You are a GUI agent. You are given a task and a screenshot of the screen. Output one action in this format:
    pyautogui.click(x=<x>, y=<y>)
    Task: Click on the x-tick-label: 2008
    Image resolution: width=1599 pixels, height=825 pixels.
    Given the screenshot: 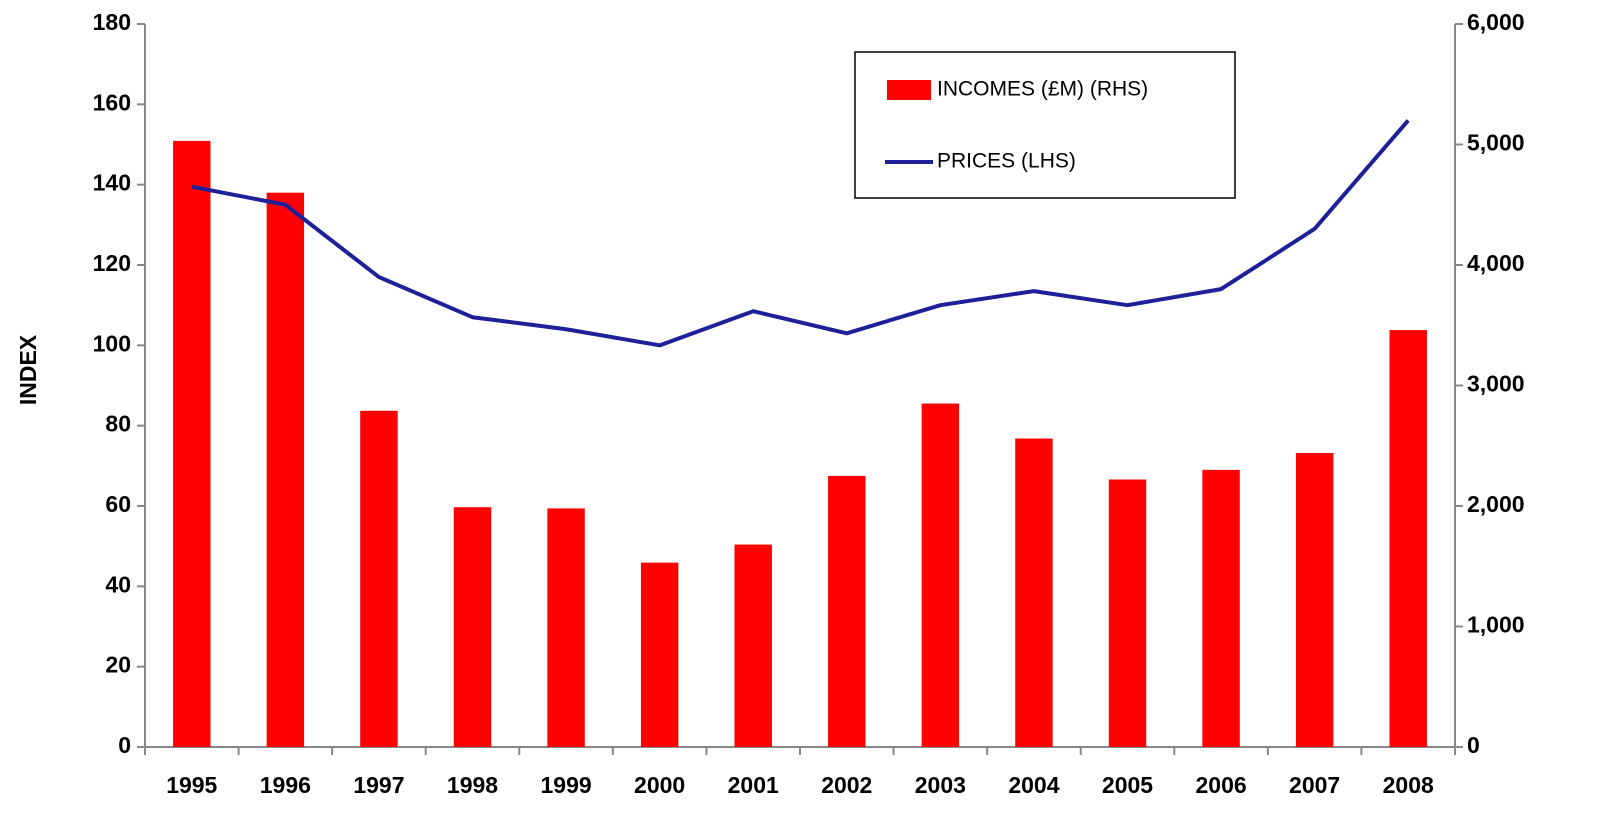 What is the action you would take?
    pyautogui.click(x=1408, y=785)
    